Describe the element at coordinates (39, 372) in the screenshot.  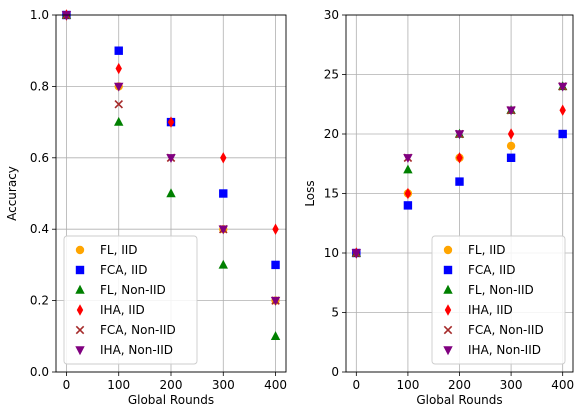
I see `y-tick-label: 0.0` at that location.